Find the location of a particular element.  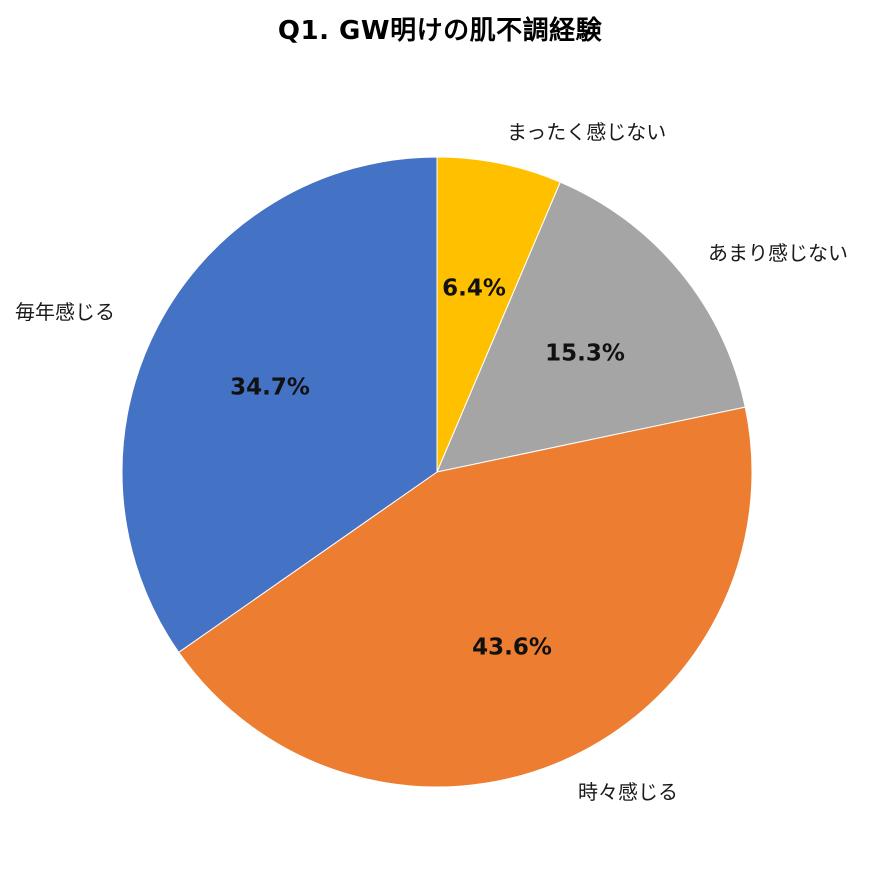

value-label-mattaku: 6.4% is located at coordinates (474, 288).